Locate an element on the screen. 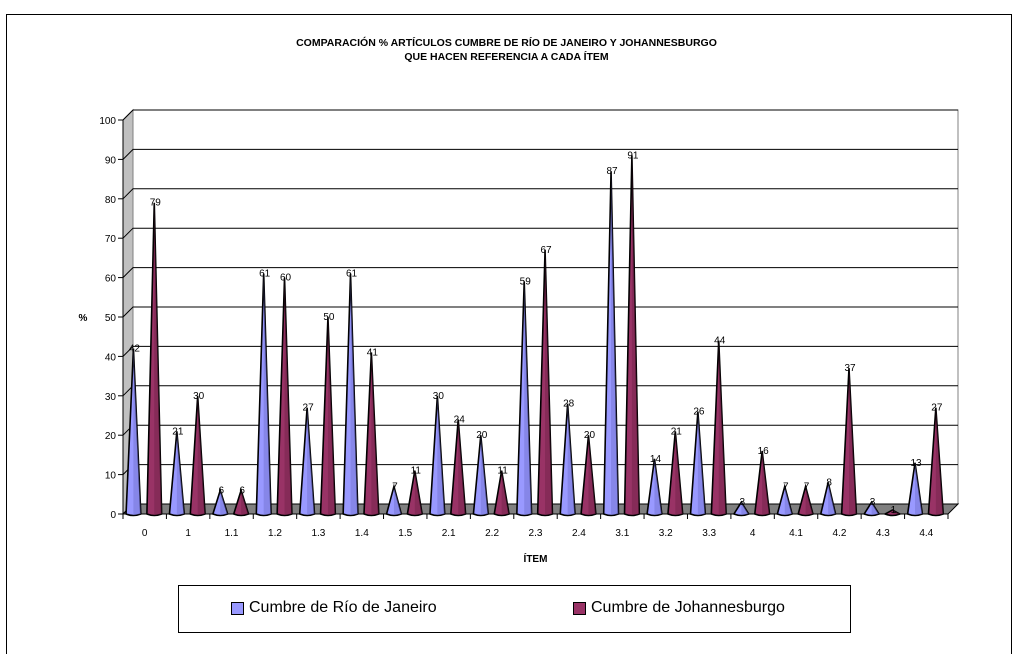 This screenshot has width=1013, height=654. x-tick-label: 0 is located at coordinates (145, 533).